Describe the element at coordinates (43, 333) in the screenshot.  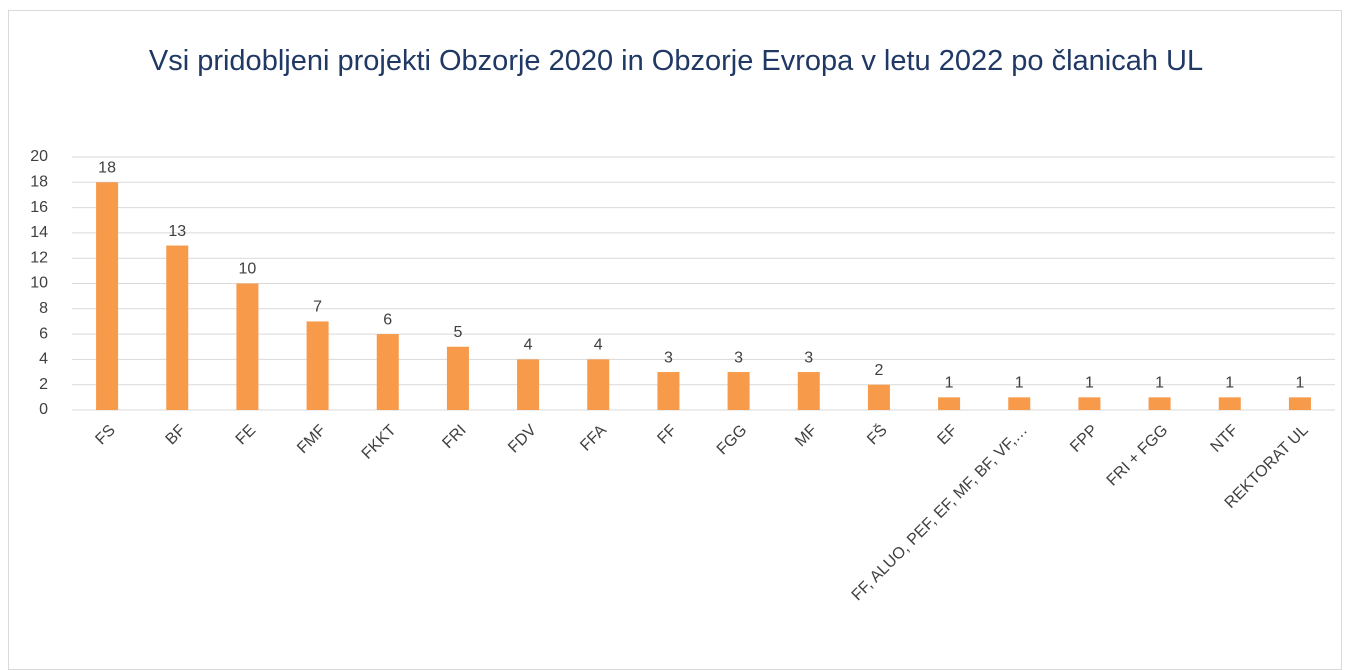
I see `y-tick-label: 6` at that location.